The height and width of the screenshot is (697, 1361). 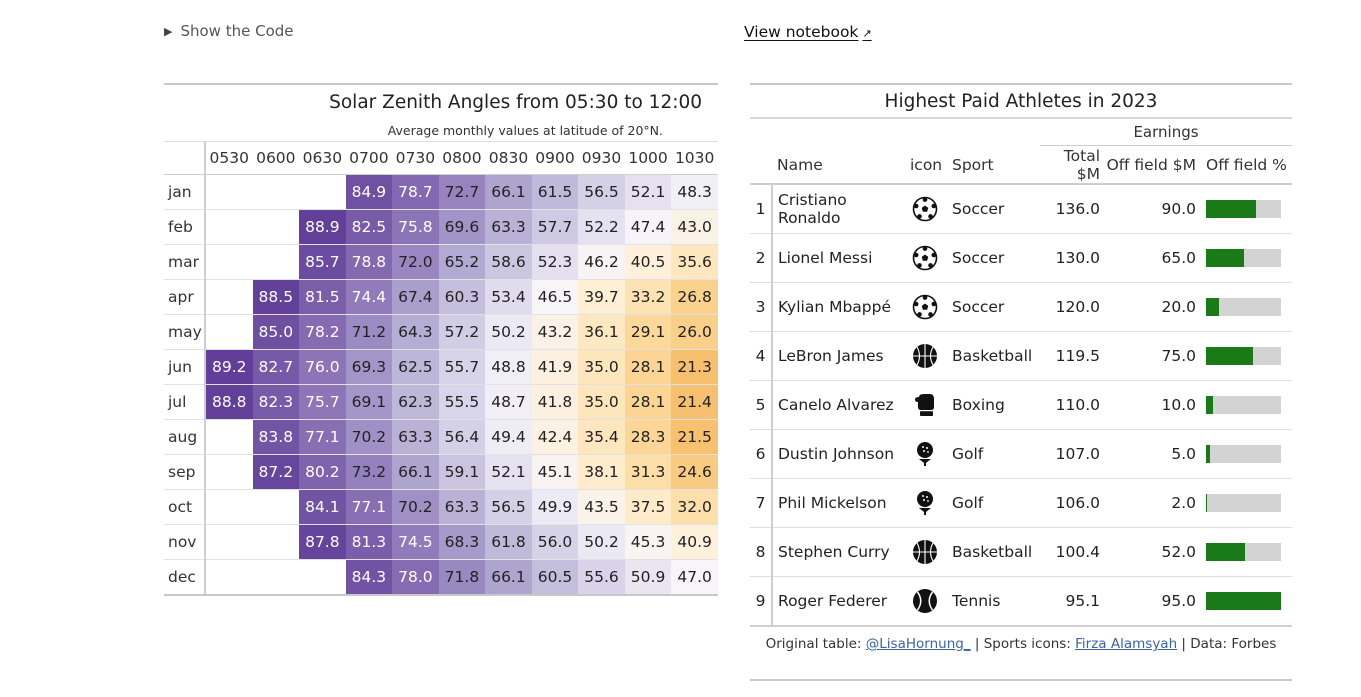 What do you see at coordinates (322, 332) in the screenshot?
I see `zenith-cell: 78.2` at bounding box center [322, 332].